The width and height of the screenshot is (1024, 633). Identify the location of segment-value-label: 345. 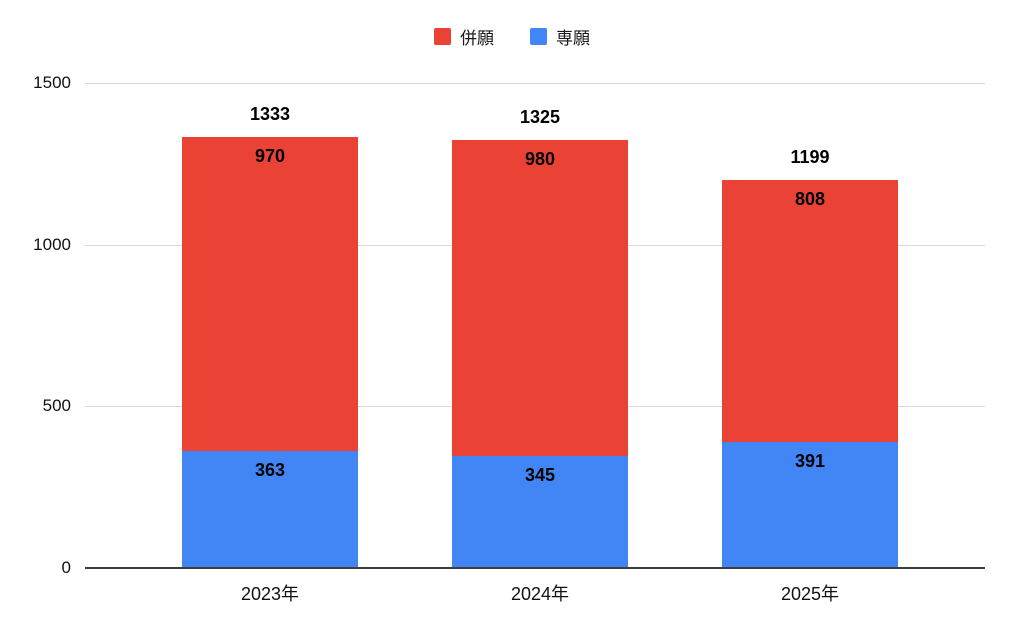
(540, 475).